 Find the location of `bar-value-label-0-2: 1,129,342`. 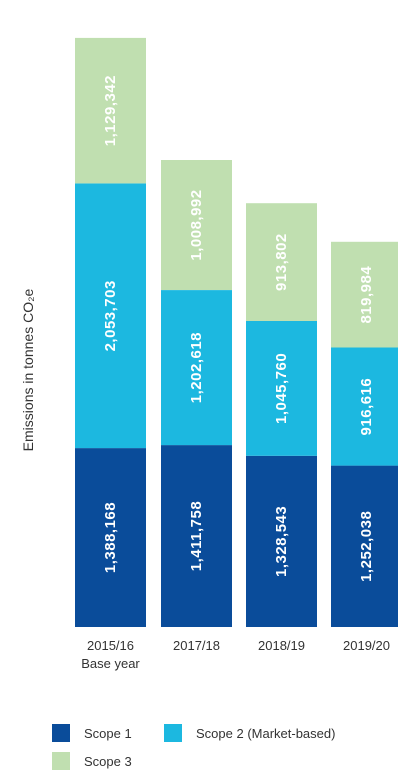

bar-value-label-0-2: 1,129,342 is located at coordinates (110, 110).